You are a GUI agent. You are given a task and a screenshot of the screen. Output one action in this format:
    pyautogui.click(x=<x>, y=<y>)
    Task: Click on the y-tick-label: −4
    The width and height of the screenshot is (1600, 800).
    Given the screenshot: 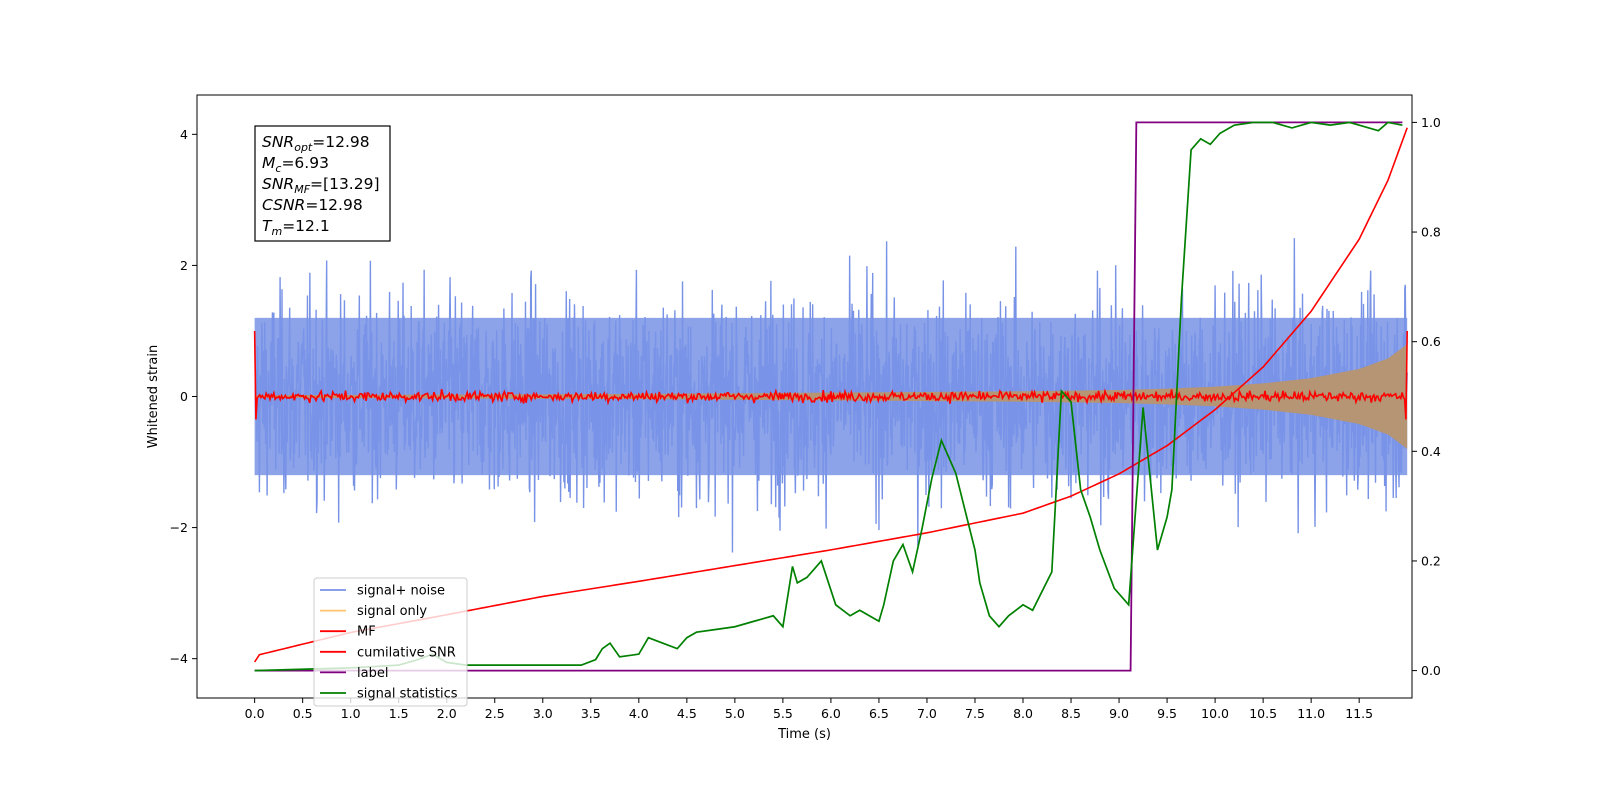 What is the action you would take?
    pyautogui.click(x=179, y=658)
    